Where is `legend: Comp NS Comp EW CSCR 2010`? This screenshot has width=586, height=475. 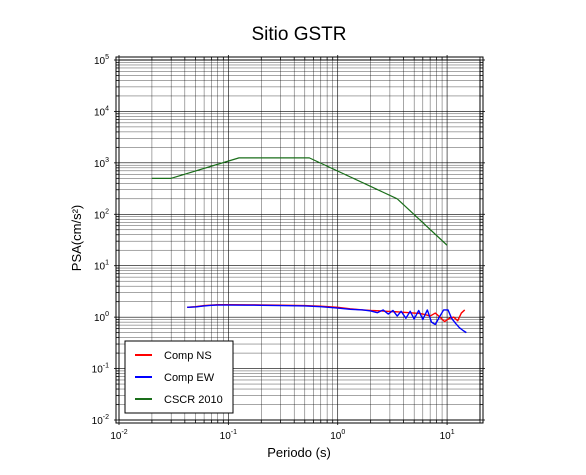
legend: Comp NS Comp EW CSCR 2010 is located at coordinates (179, 377).